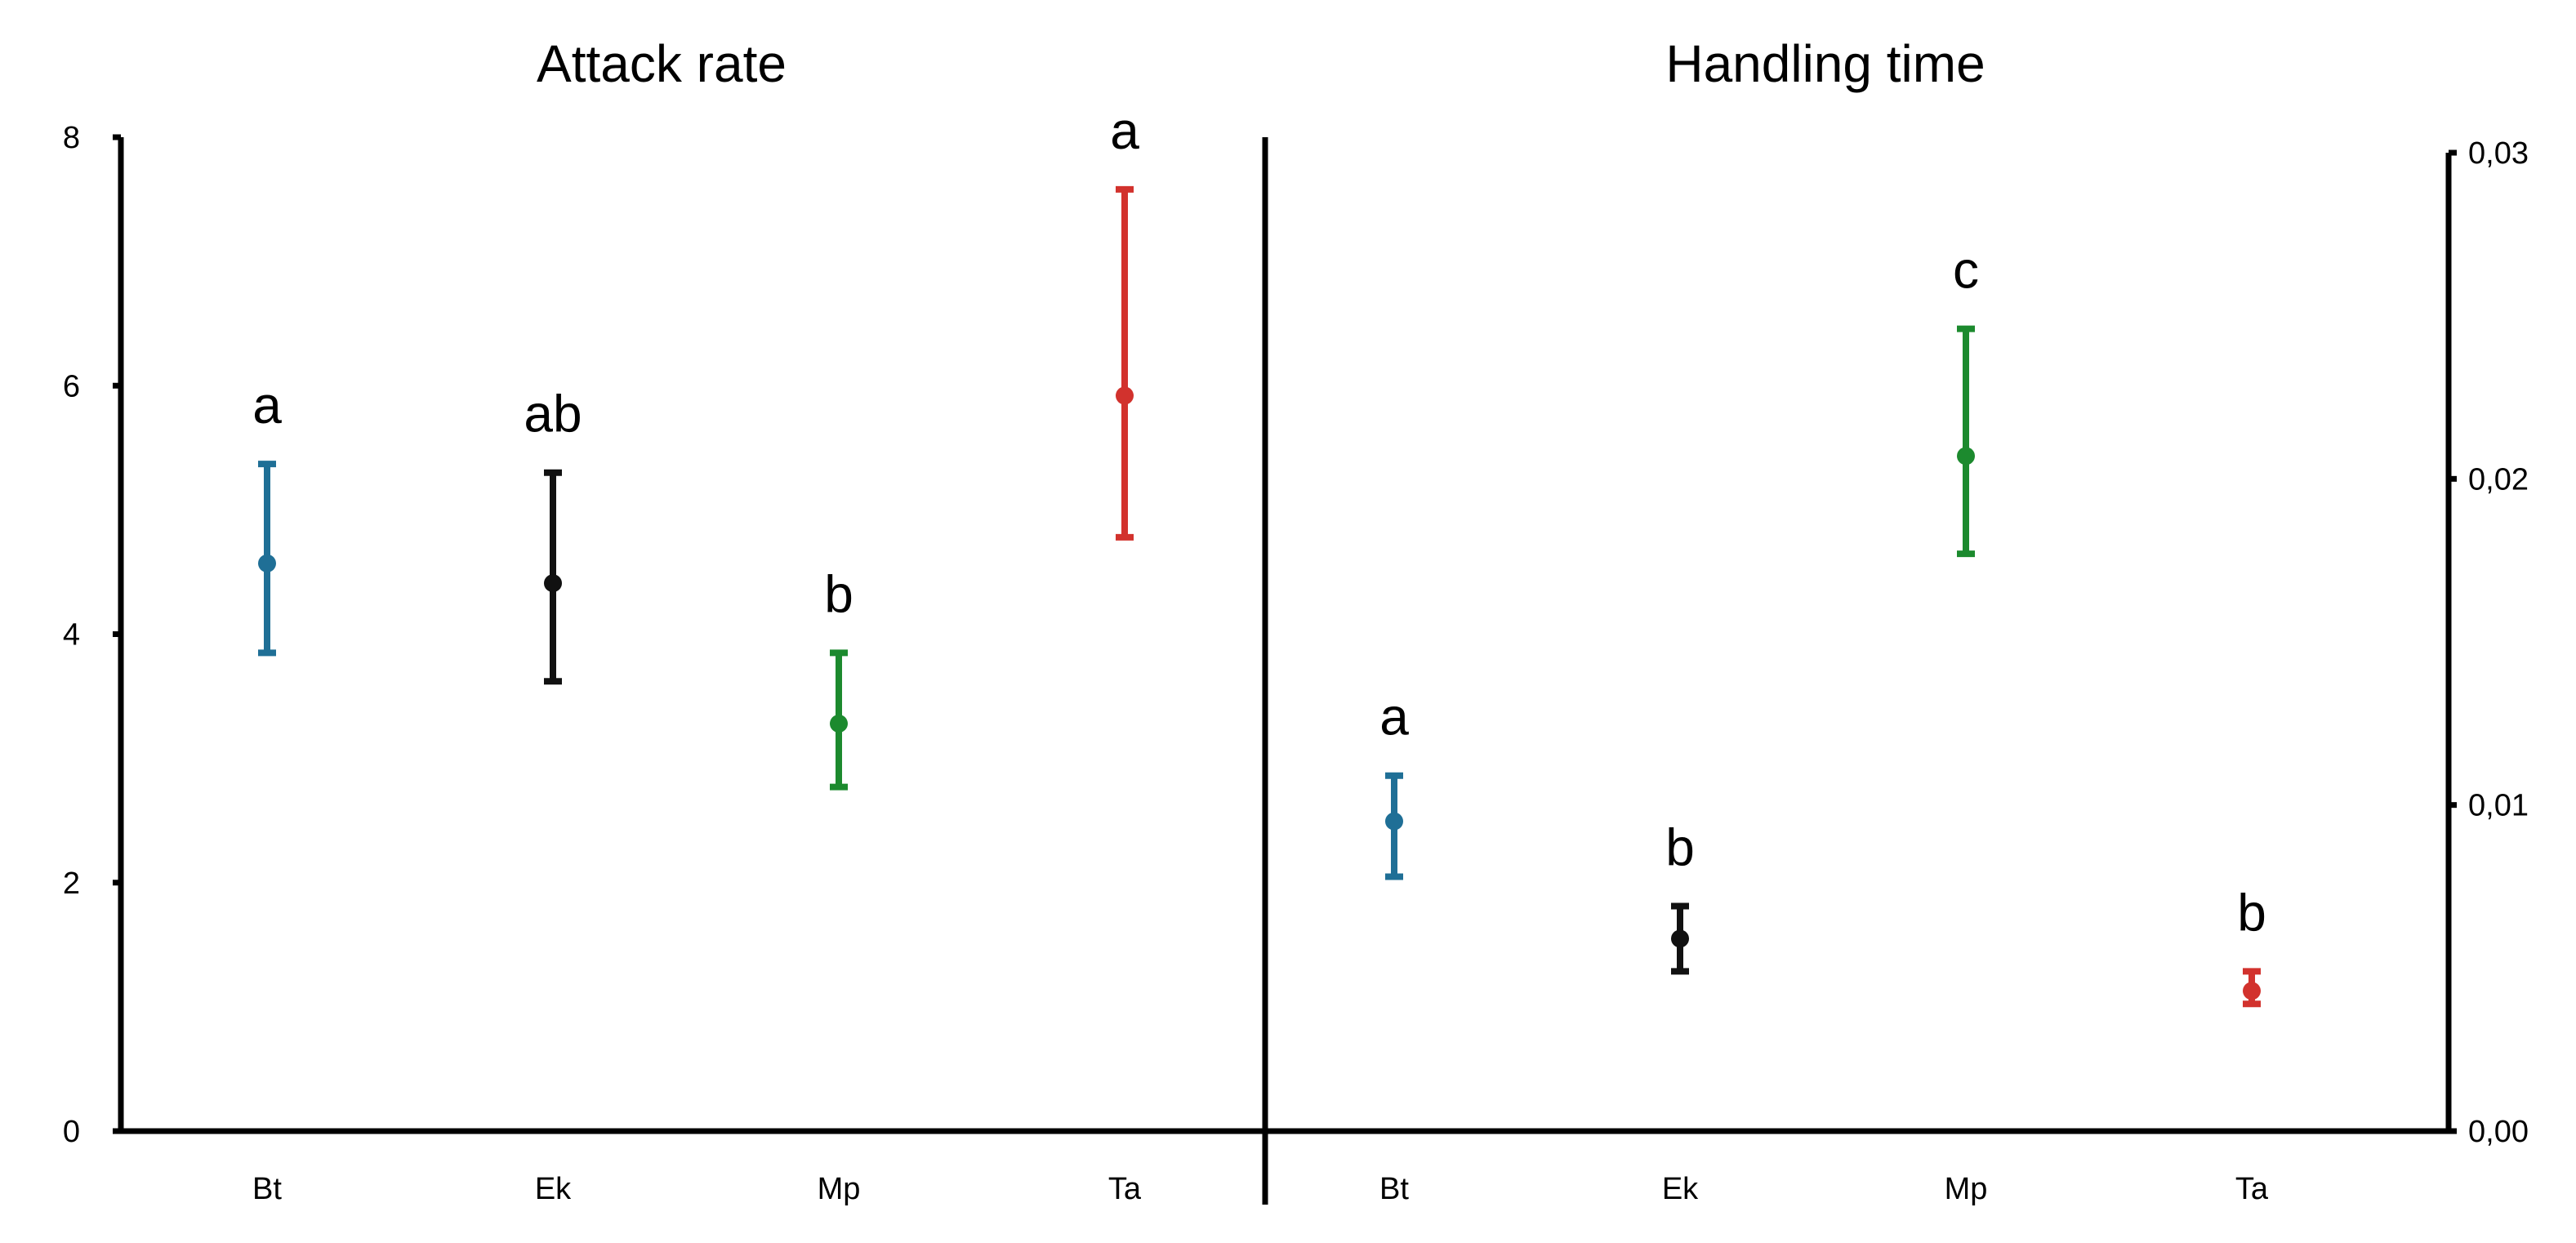 Image resolution: width=2576 pixels, height=1243 pixels. I want to click on attack-rate-title: Attack rate, so click(662, 63).